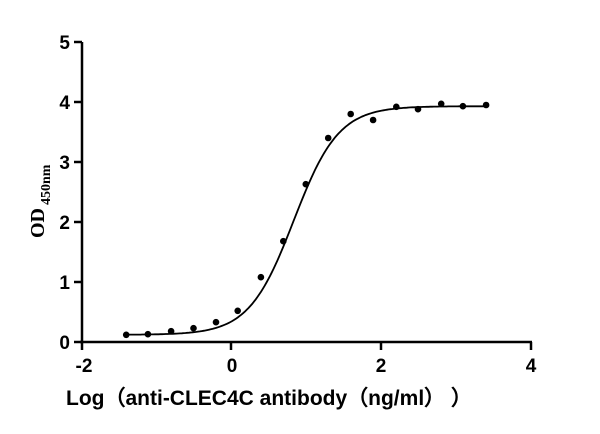 The height and width of the screenshot is (434, 600). I want to click on x-axis: -2 0 2 4, so click(306, 358).